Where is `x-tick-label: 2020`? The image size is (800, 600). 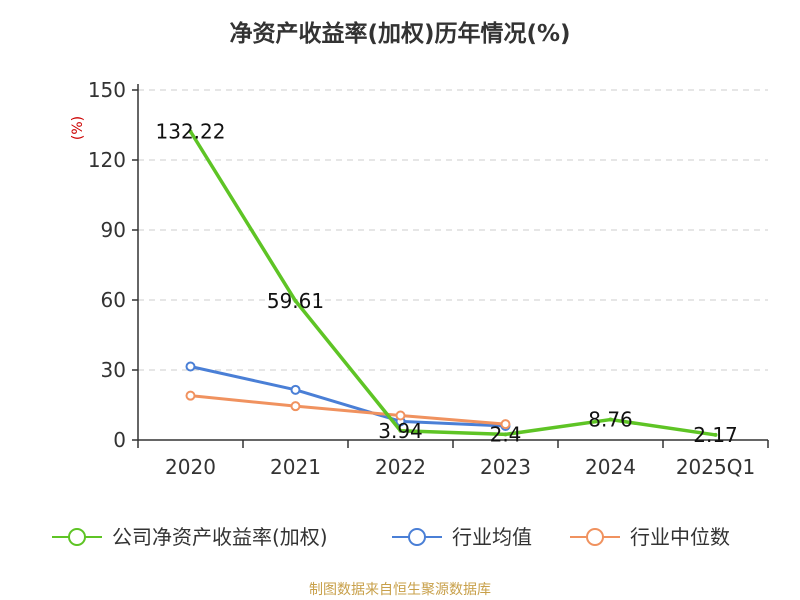
x-tick-label: 2020 is located at coordinates (190, 467).